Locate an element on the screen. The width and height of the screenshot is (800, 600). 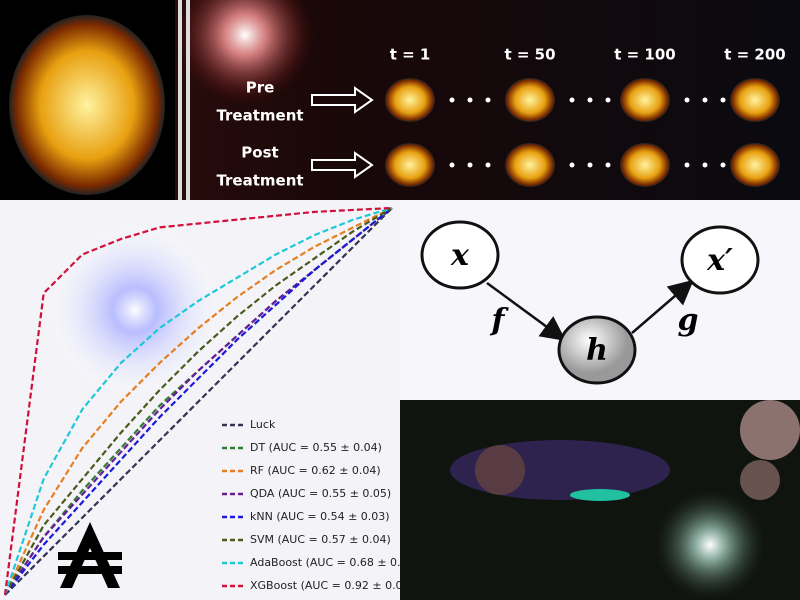
timepoint-label: t = 50 is located at coordinates (529, 55).